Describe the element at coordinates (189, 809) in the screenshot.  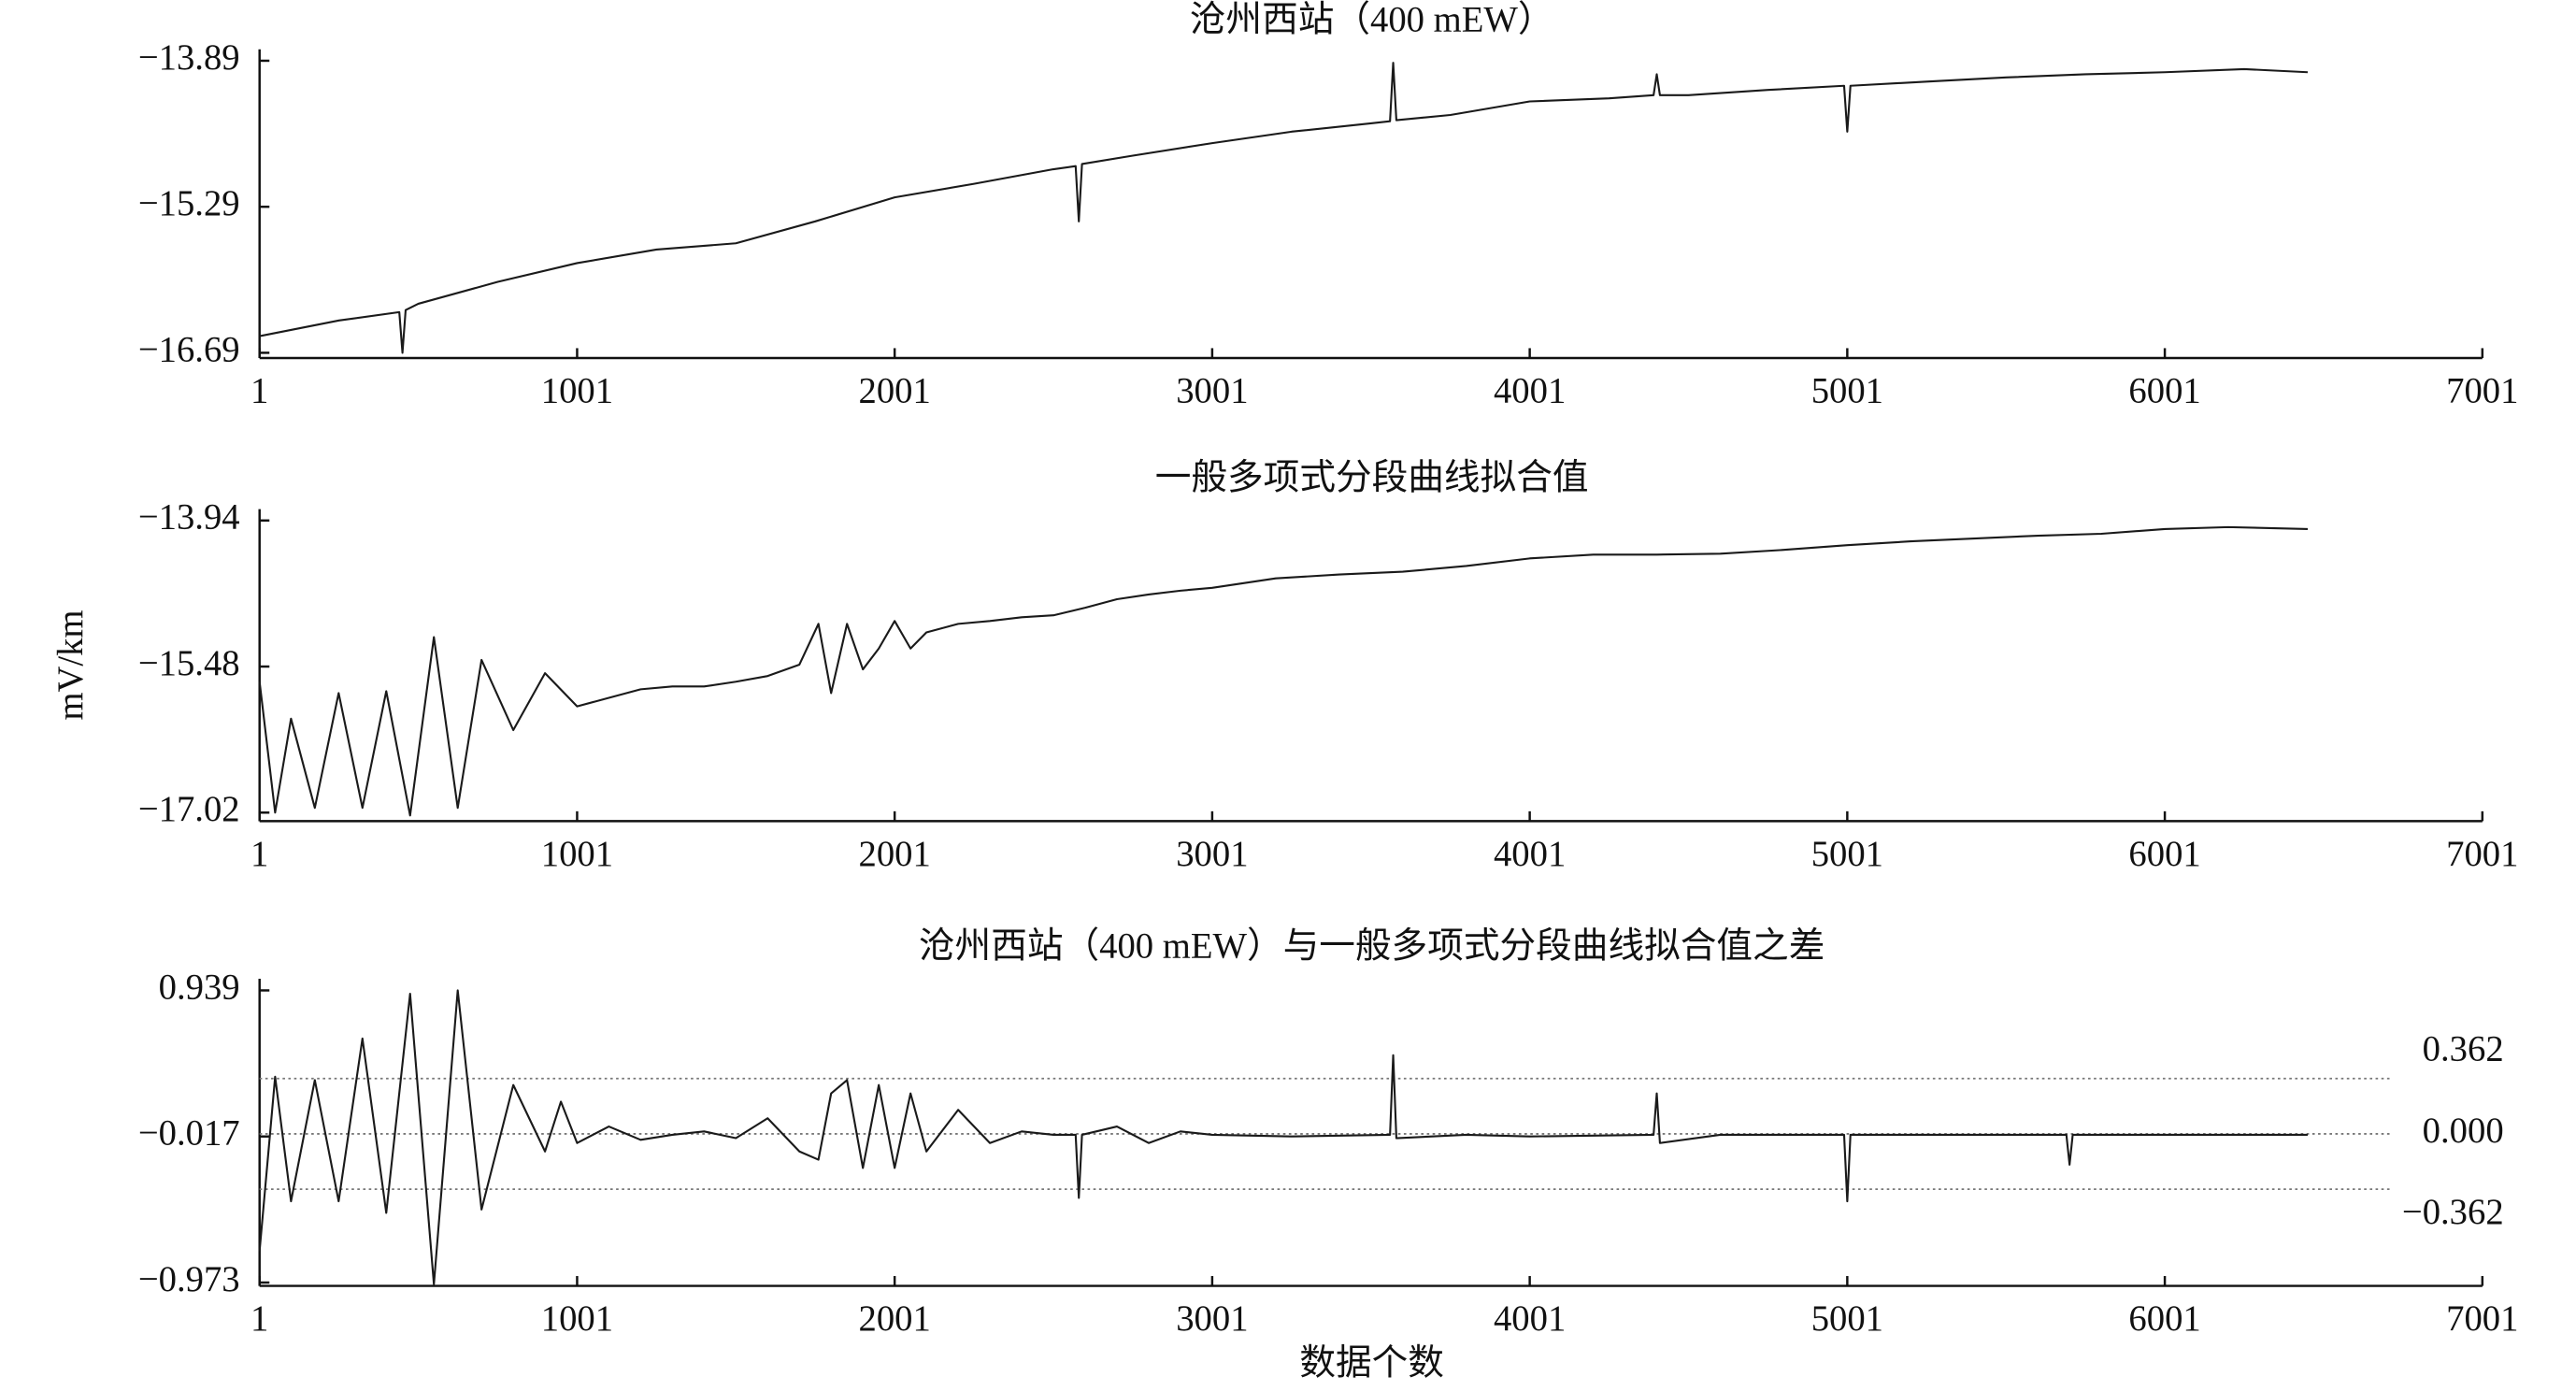
I see `y-tick-label: −17.02` at that location.